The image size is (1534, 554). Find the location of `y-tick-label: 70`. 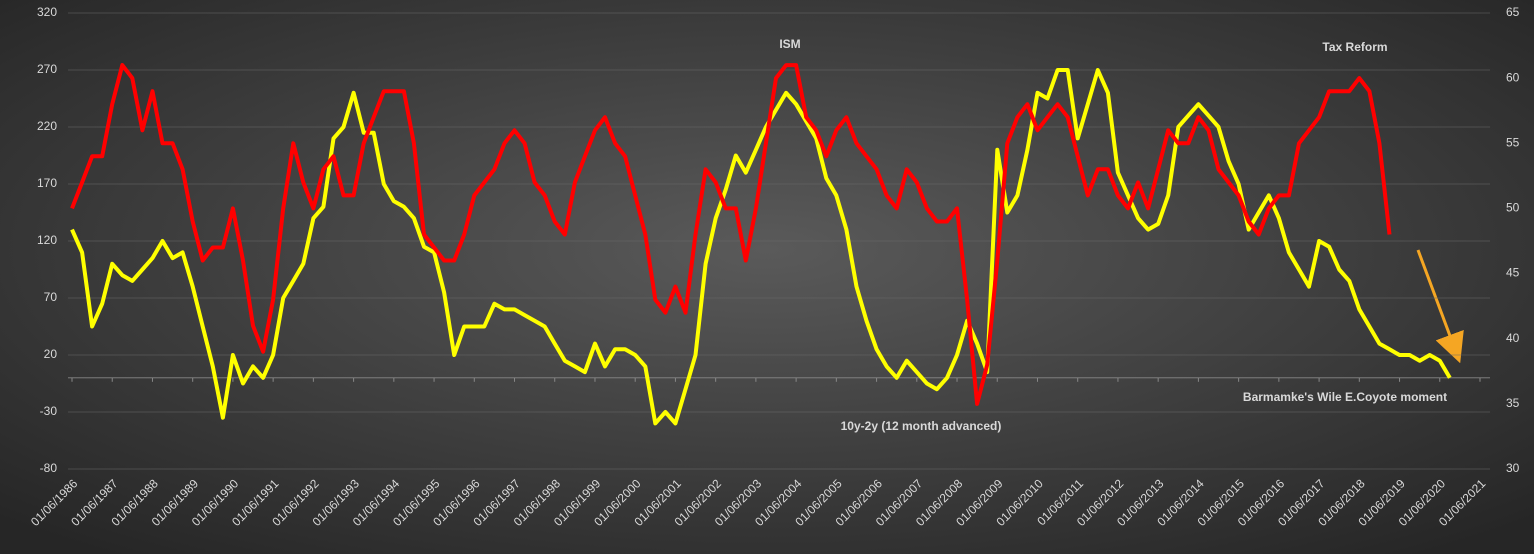

y-tick-label: 70 is located at coordinates (51, 297).